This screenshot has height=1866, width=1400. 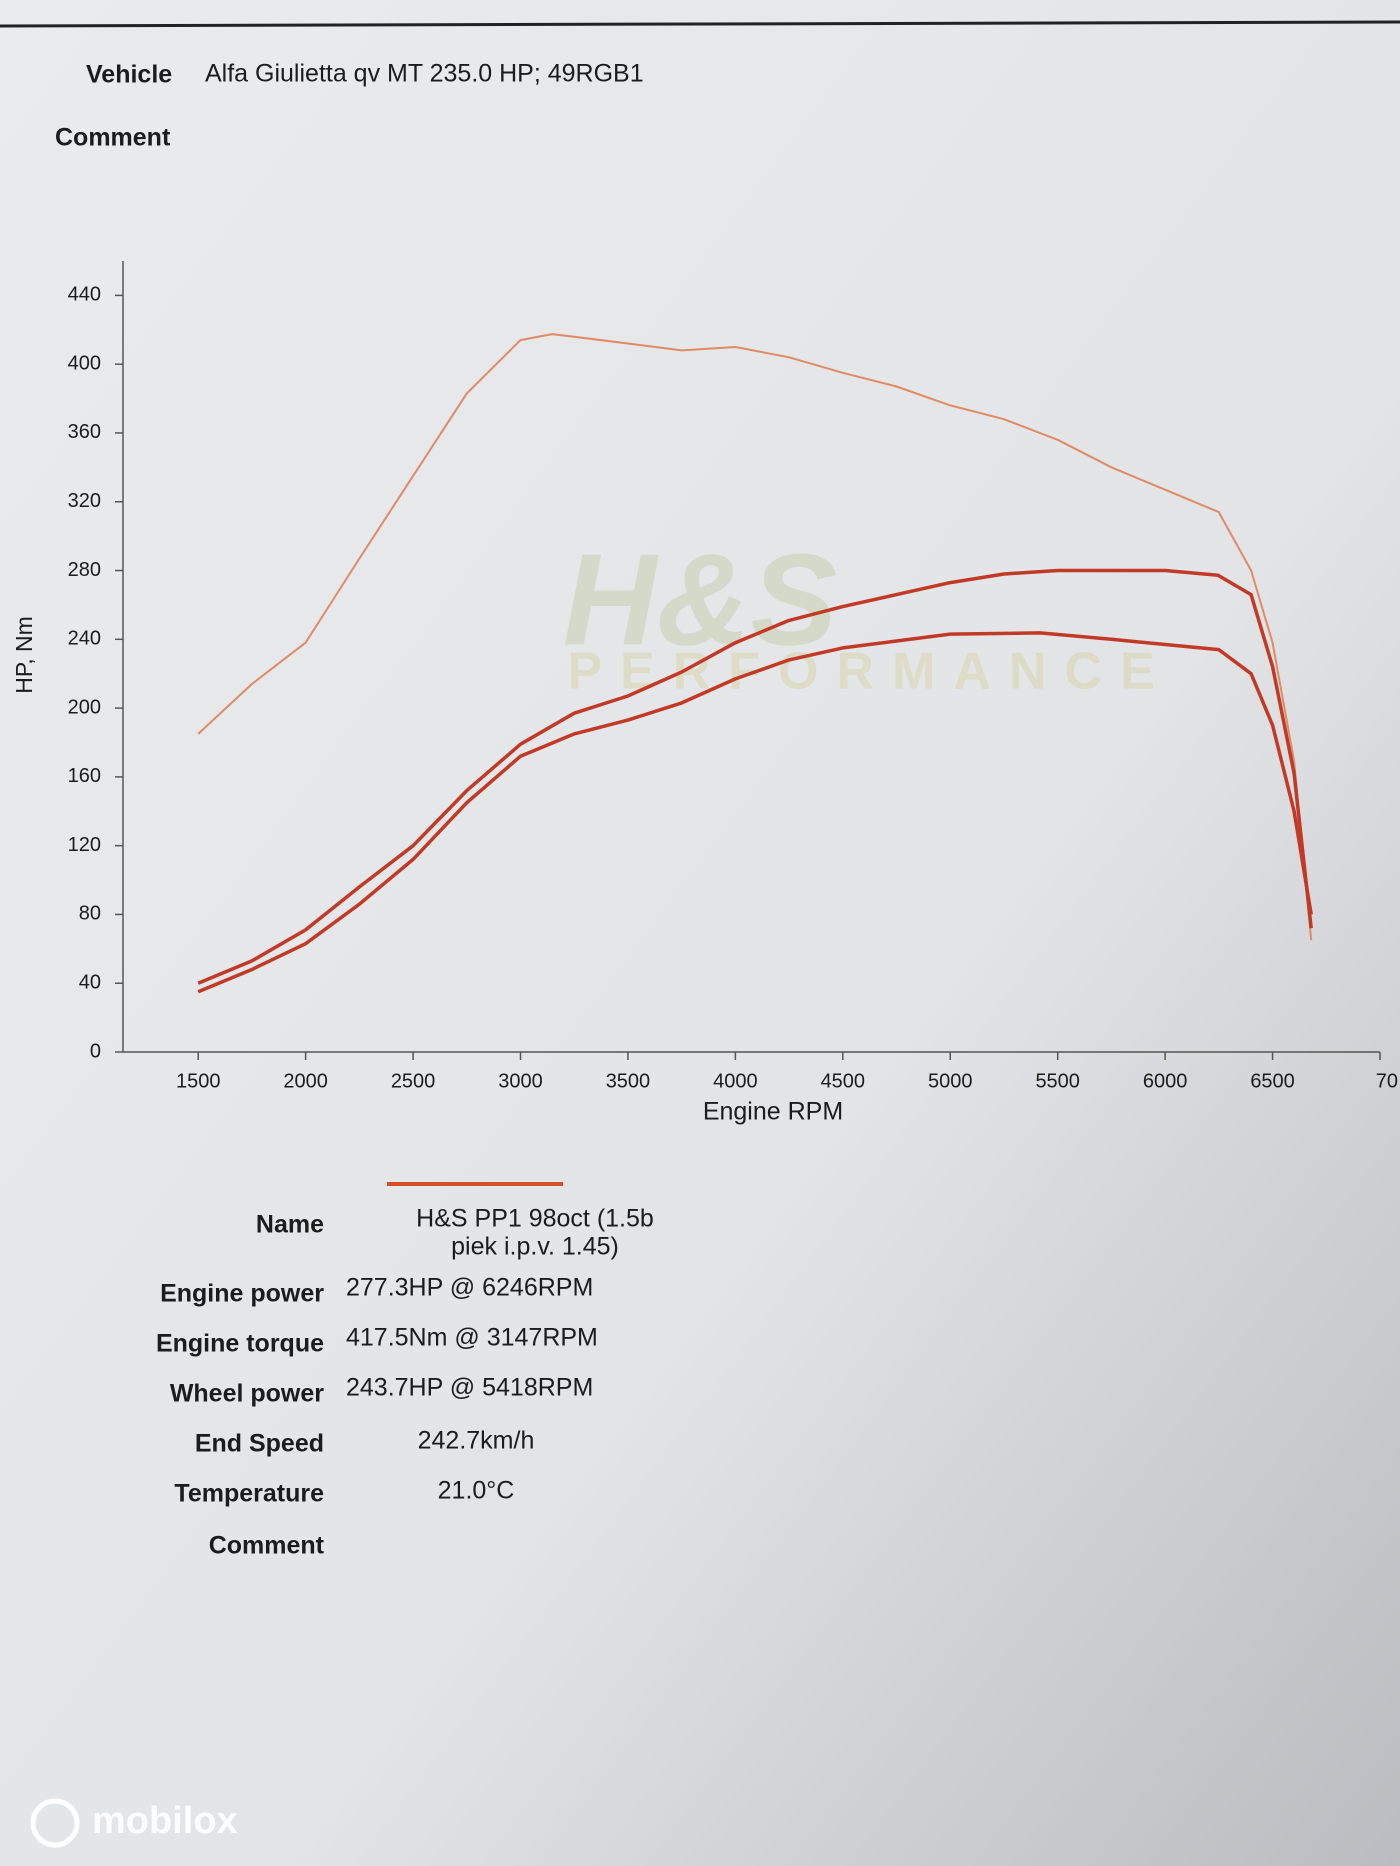 What do you see at coordinates (242, 1294) in the screenshot?
I see `legend-label: Engine power` at bounding box center [242, 1294].